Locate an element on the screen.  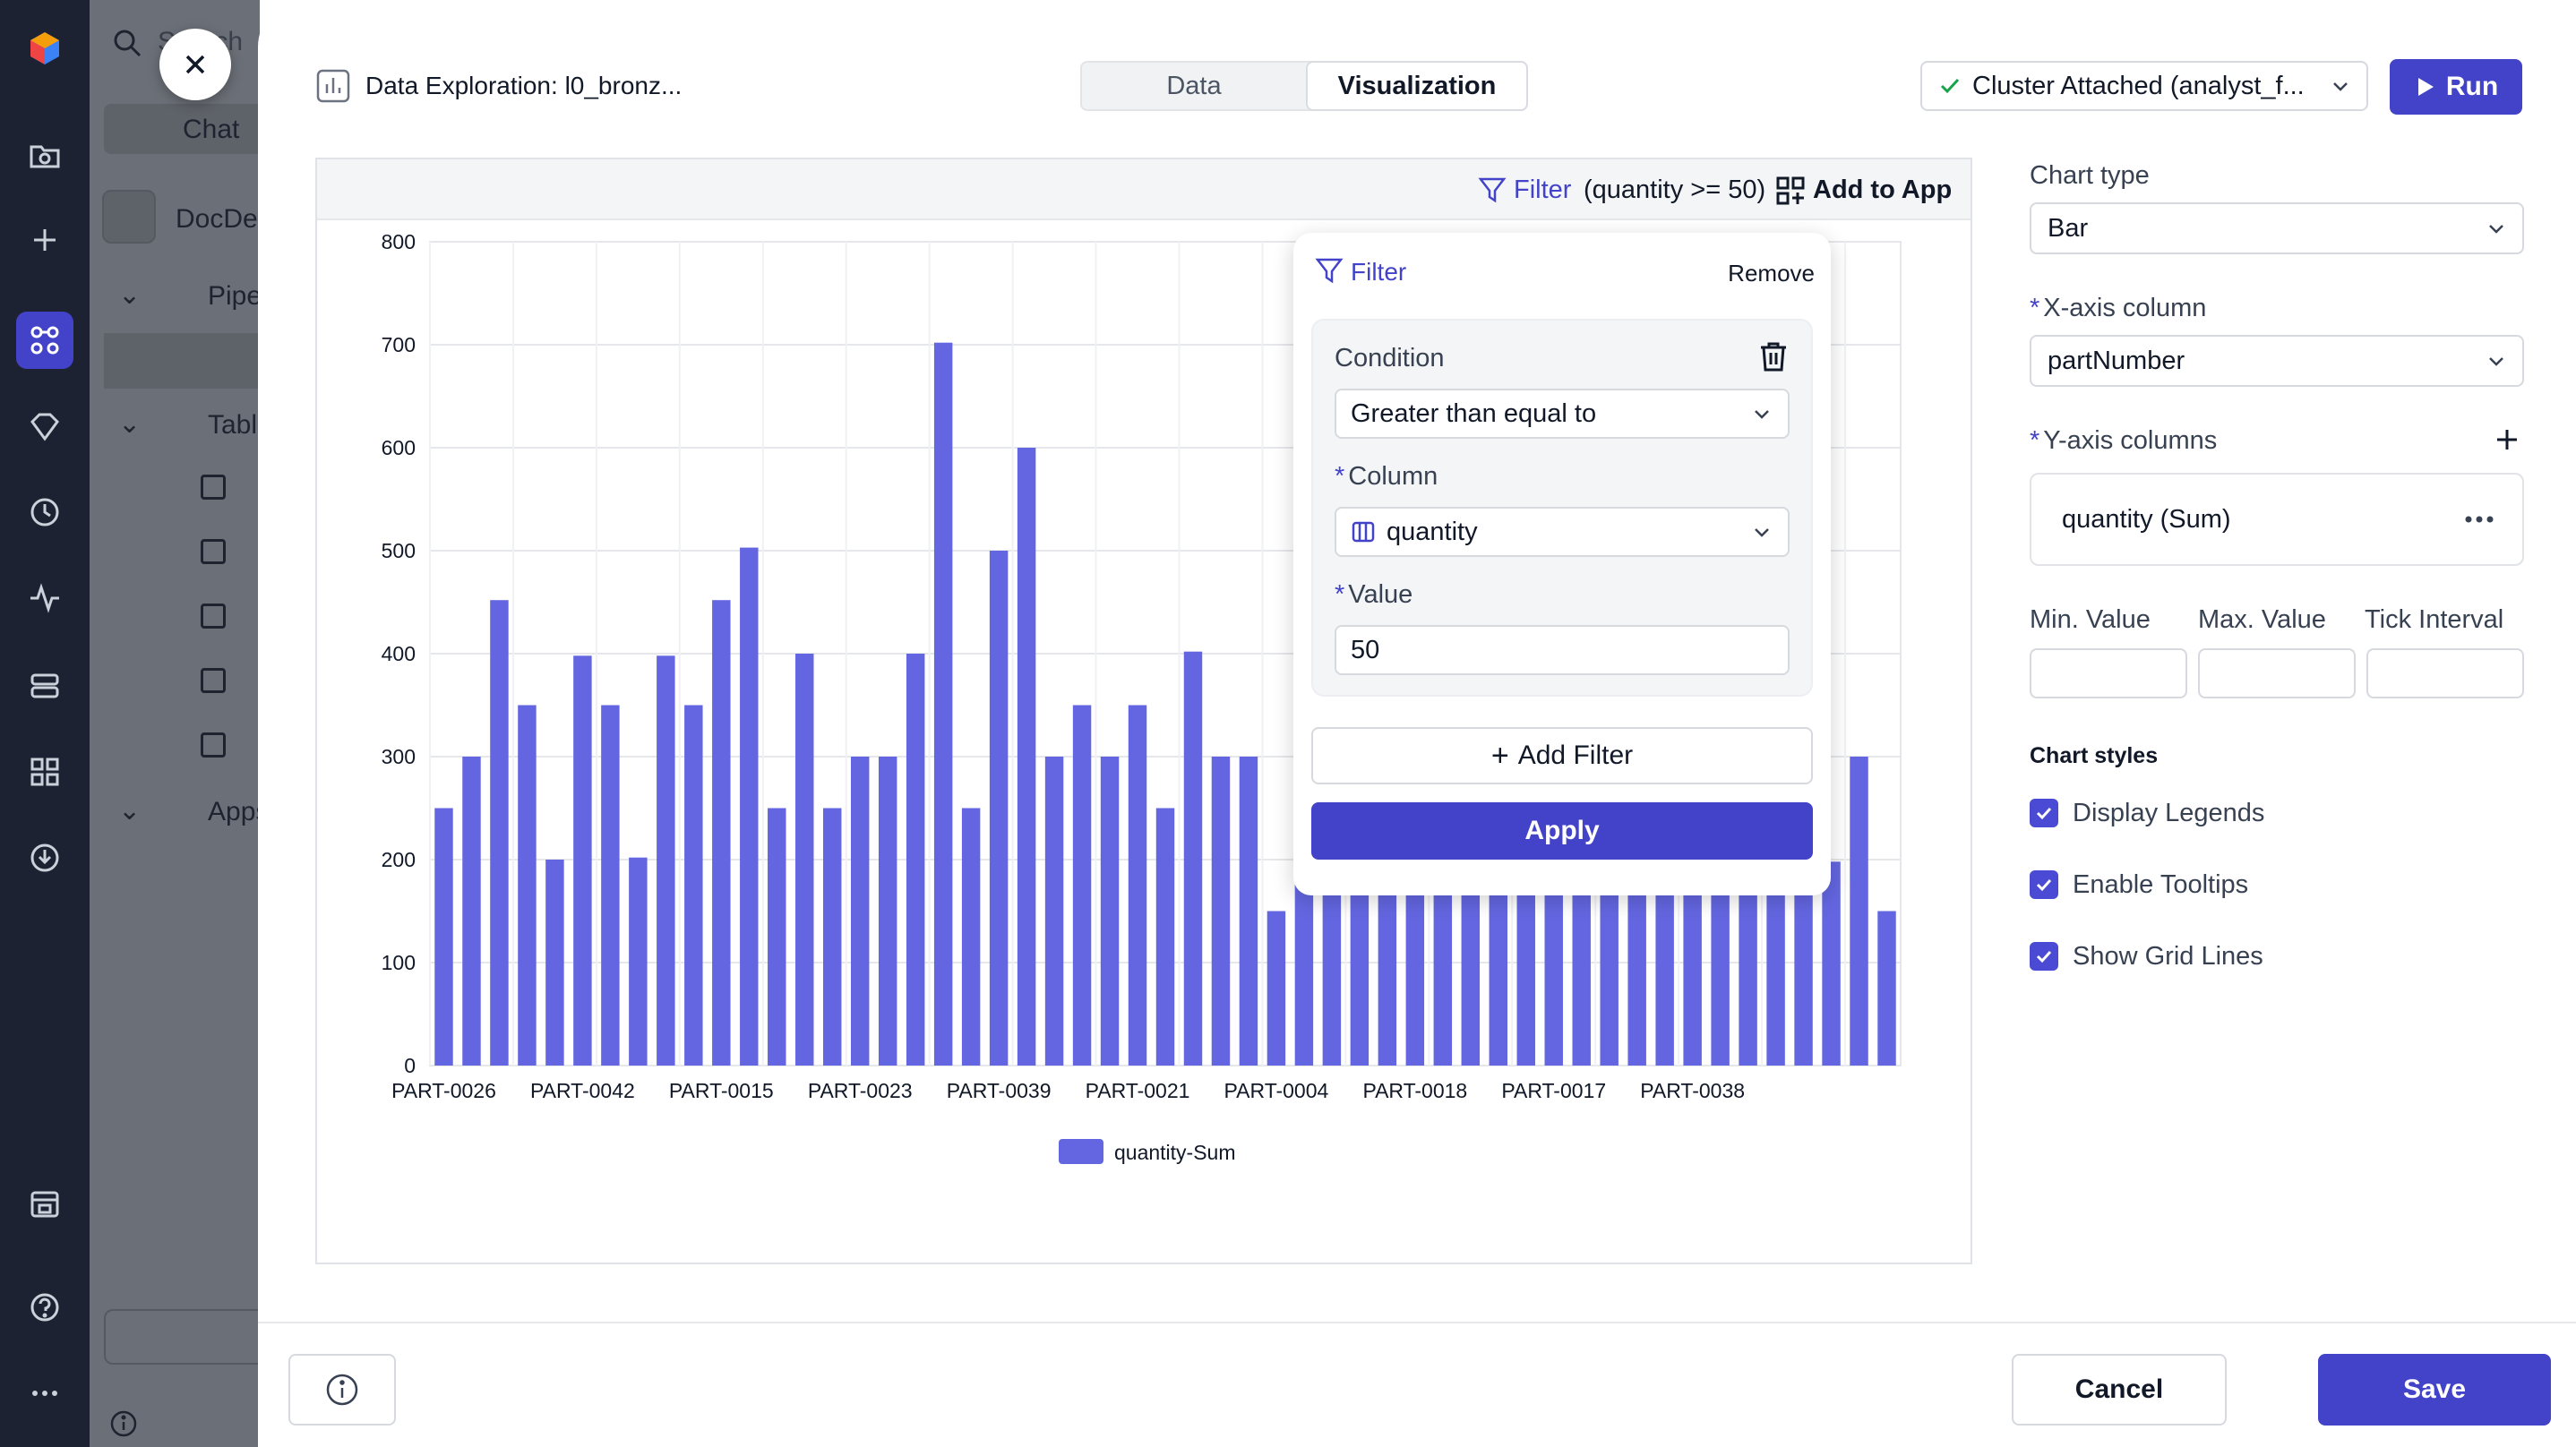
save-button: Save is located at coordinates (2434, 1390).